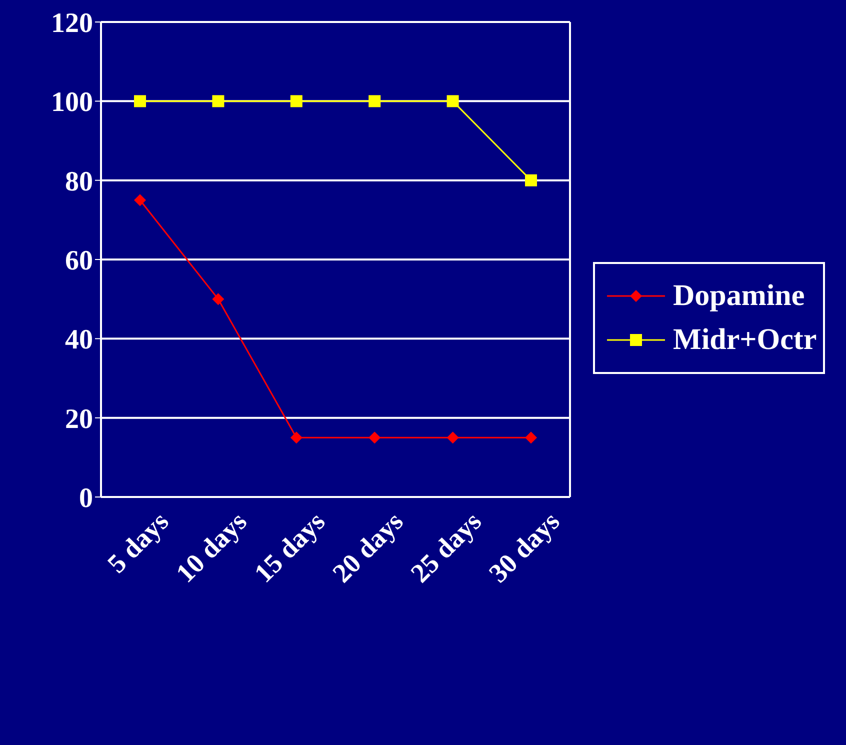 This screenshot has width=846, height=745. Describe the element at coordinates (72, 23) in the screenshot. I see `y-tick-label: 120` at that location.